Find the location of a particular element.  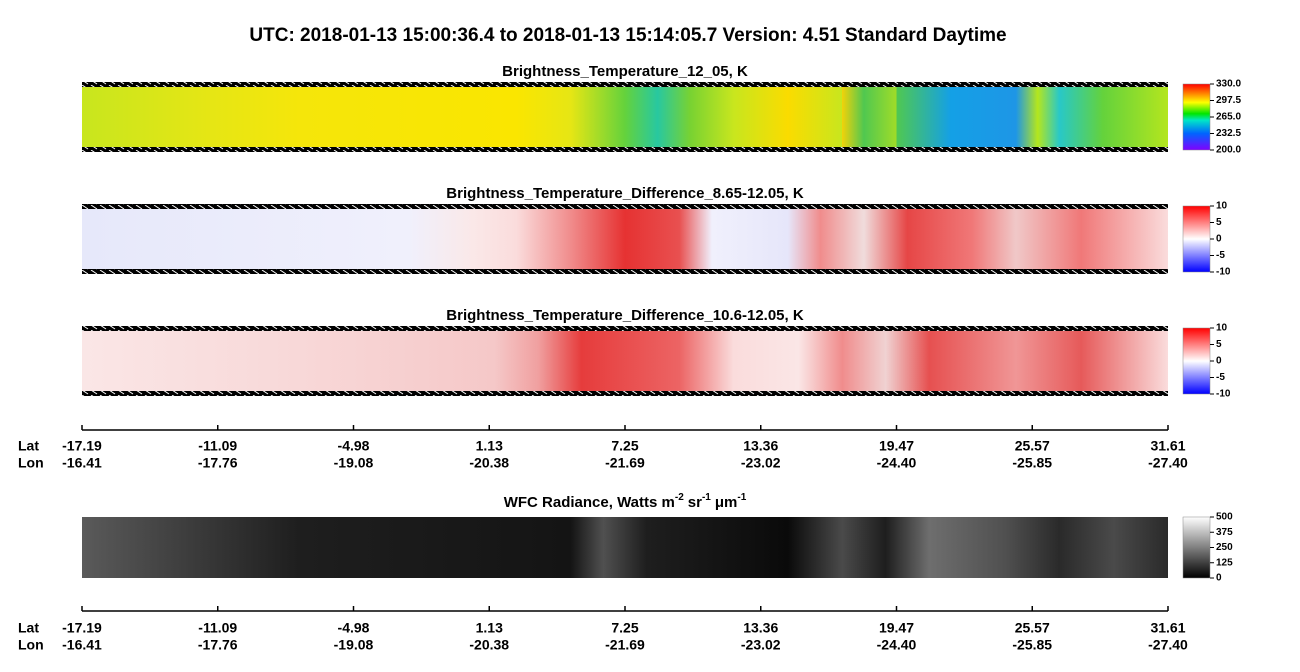

colorbar-label: 297.5 is located at coordinates (1228, 100).